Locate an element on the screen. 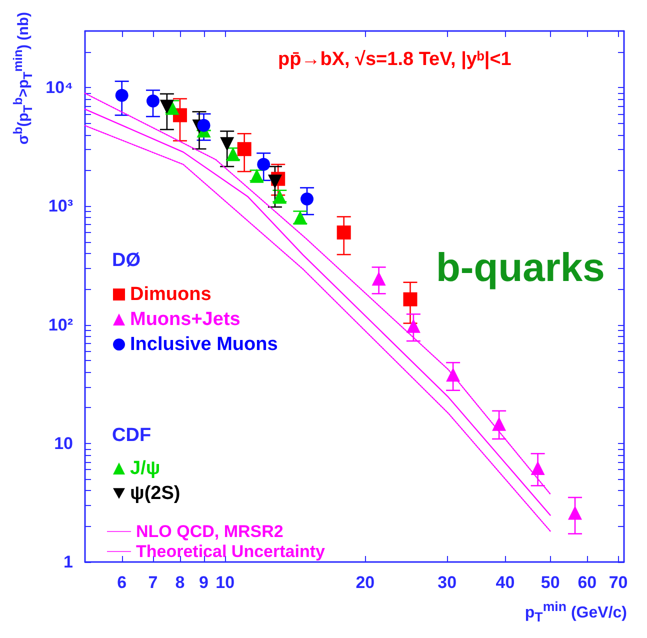  x-tick-label: 8 is located at coordinates (180, 582).